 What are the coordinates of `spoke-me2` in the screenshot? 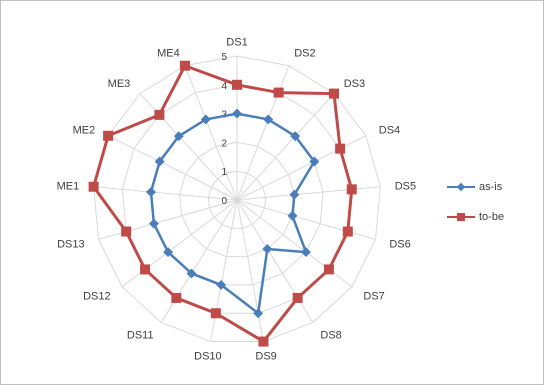 It's located at (172, 168).